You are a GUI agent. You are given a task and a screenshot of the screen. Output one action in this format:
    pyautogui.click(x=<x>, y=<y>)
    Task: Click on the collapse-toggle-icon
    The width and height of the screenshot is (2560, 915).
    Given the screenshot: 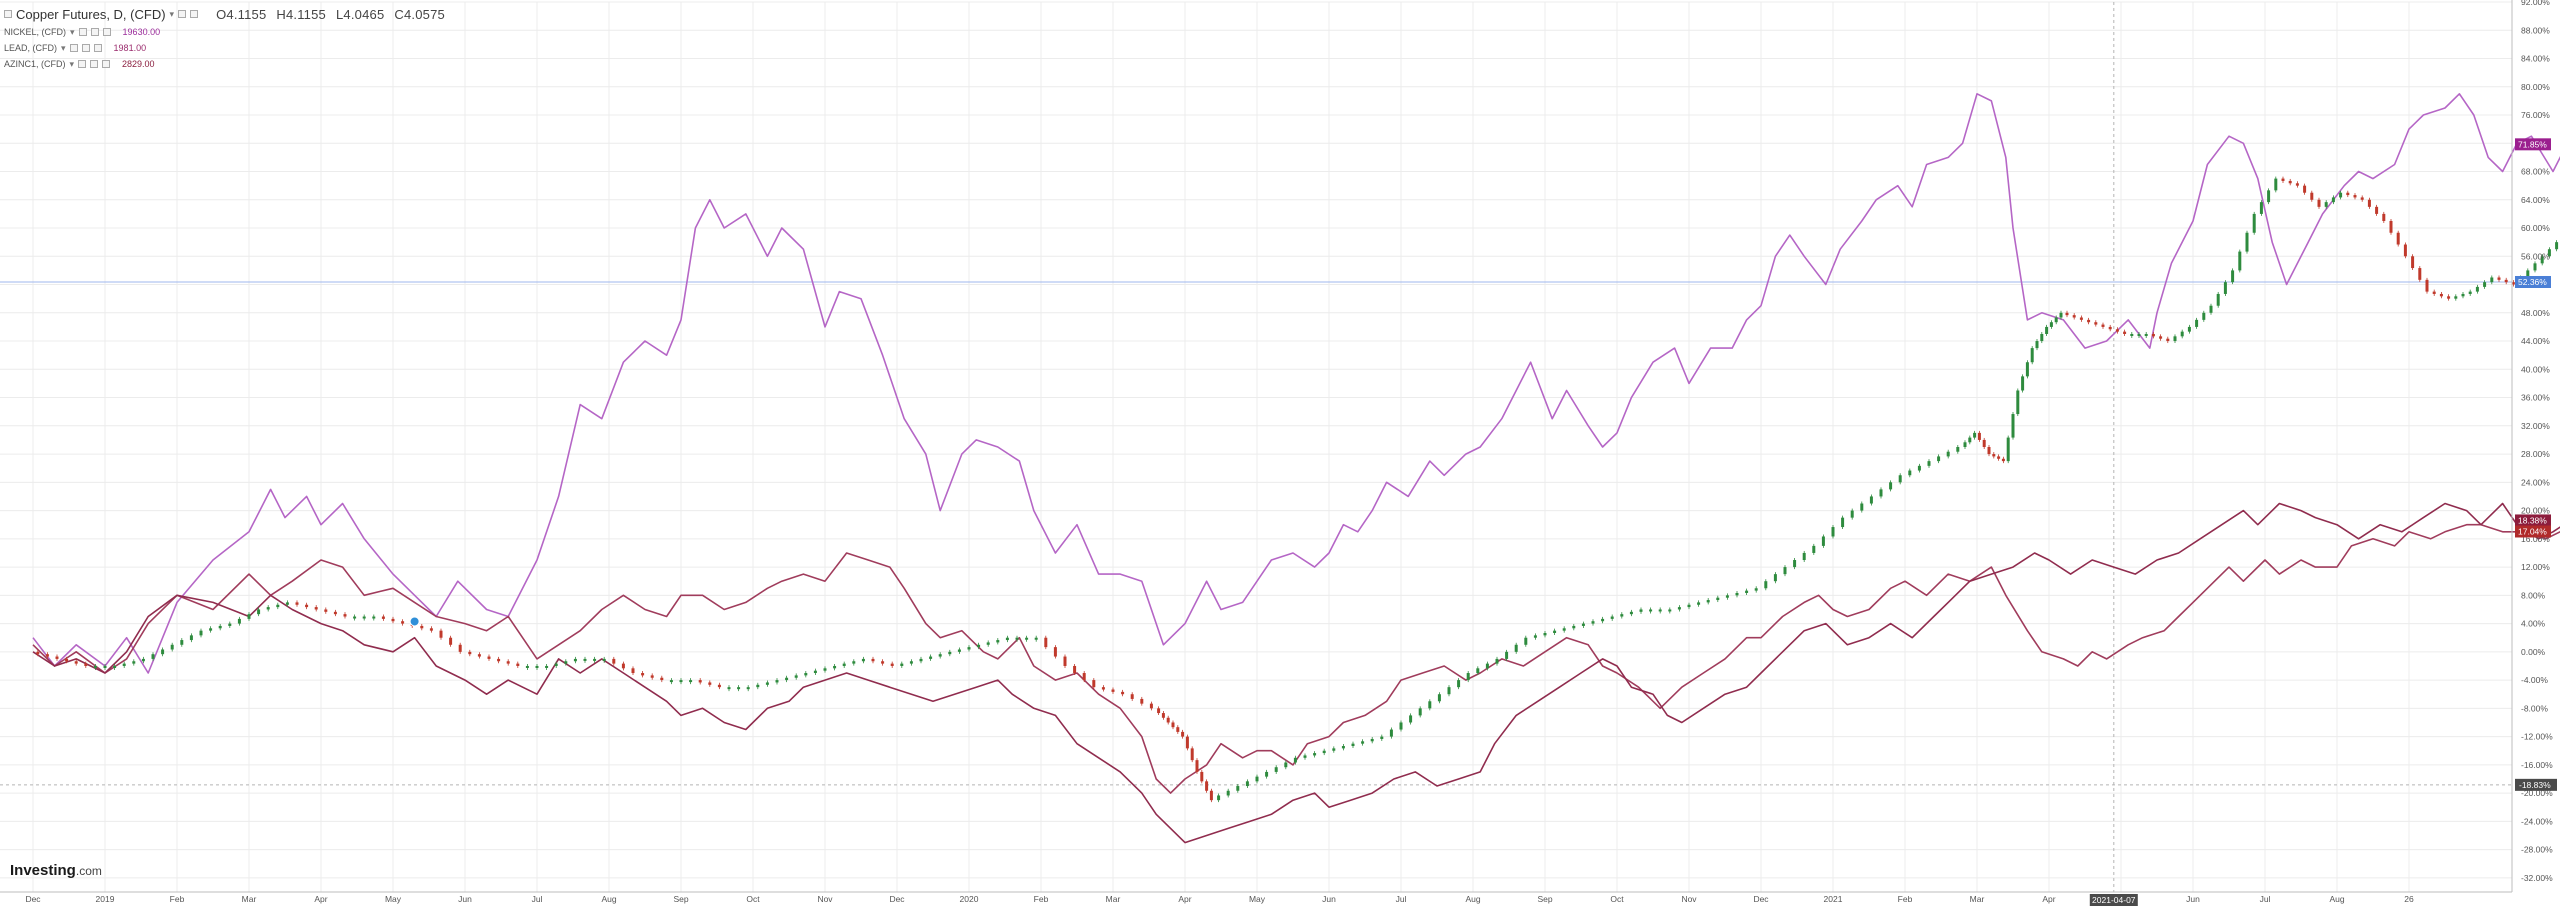 What is the action you would take?
    pyautogui.click(x=8, y=14)
    